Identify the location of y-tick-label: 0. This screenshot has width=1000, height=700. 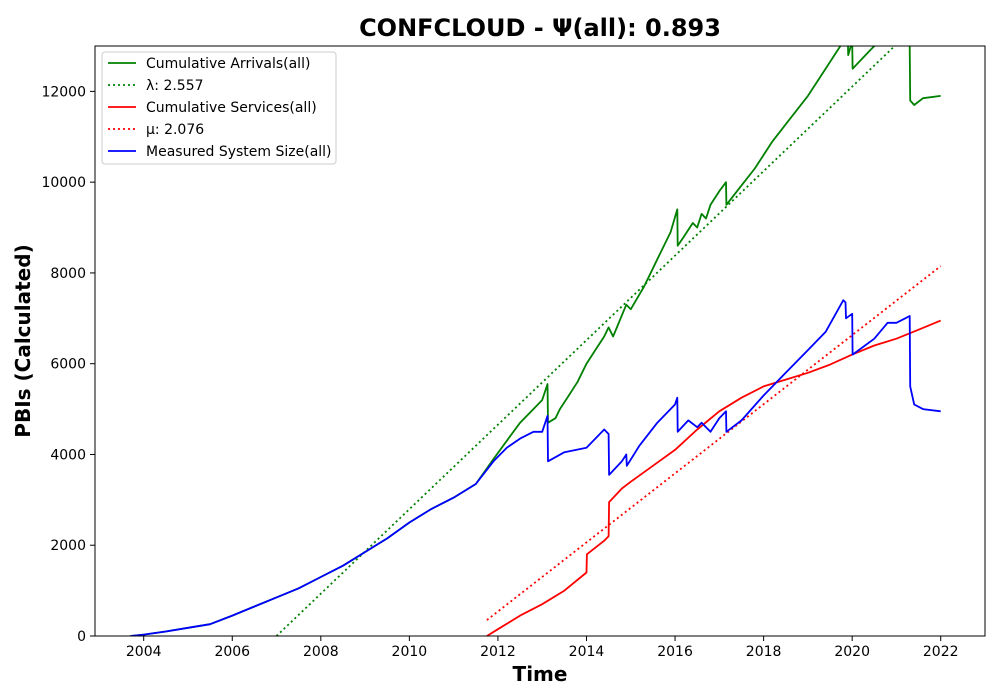
(81, 637).